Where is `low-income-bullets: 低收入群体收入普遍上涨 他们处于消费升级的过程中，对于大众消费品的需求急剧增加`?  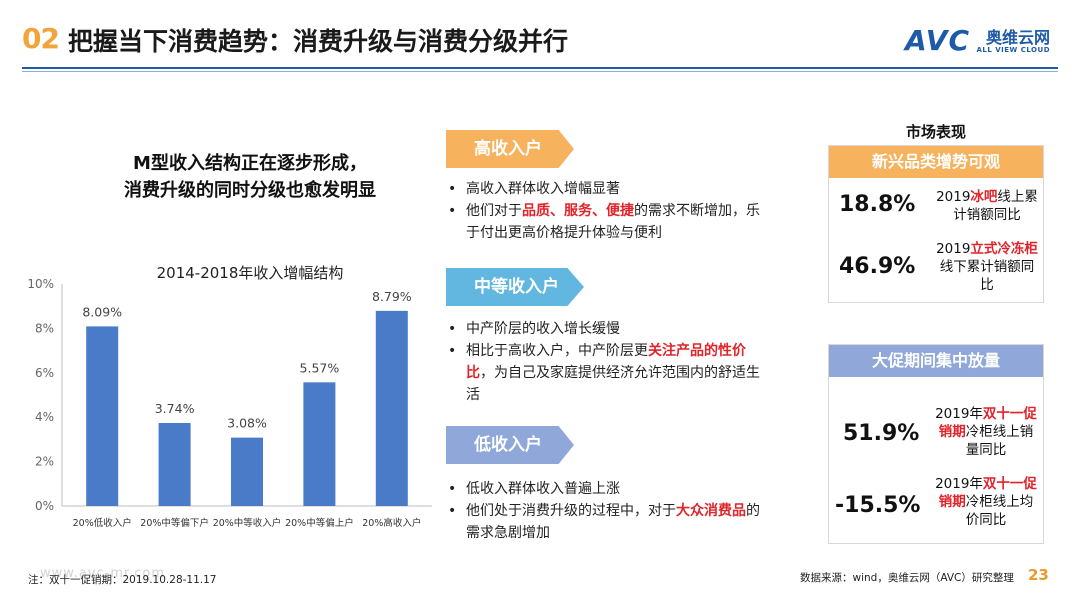
low-income-bullets: 低收入群体收入普遍上涨 他们处于消费升级的过程中，对于大众消费品的需求急剧增加 is located at coordinates (606, 511).